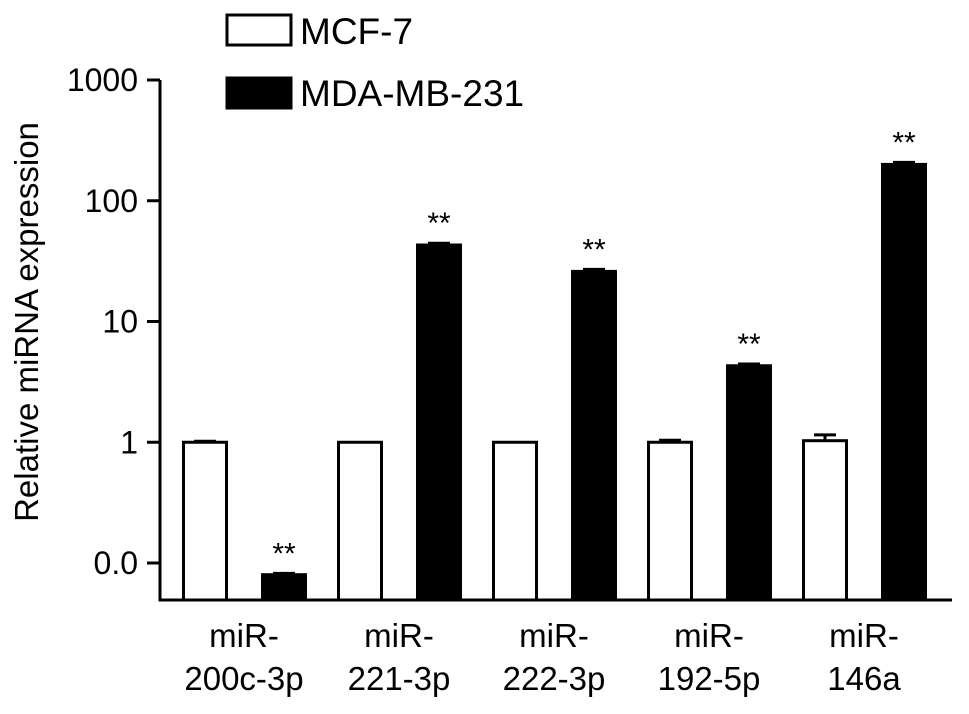 The height and width of the screenshot is (714, 969). What do you see at coordinates (709, 678) in the screenshot?
I see `x-category-label: 192-5p` at bounding box center [709, 678].